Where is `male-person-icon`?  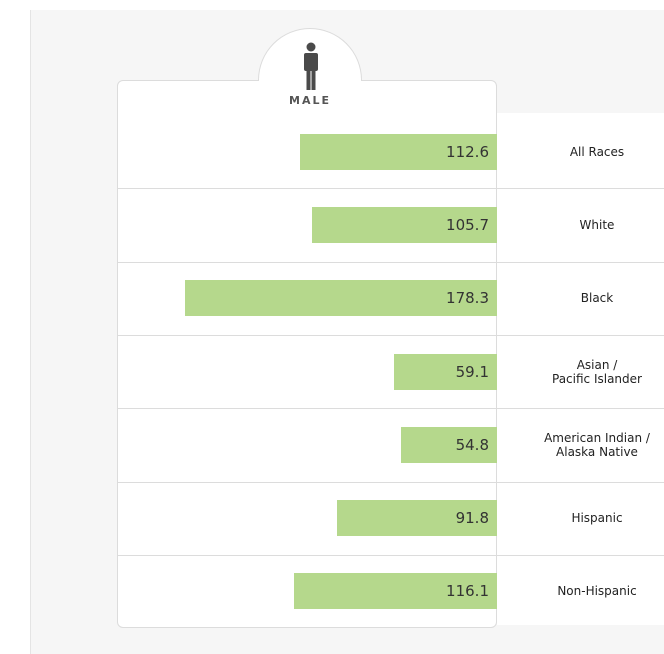
male-person-icon is located at coordinates (311, 66).